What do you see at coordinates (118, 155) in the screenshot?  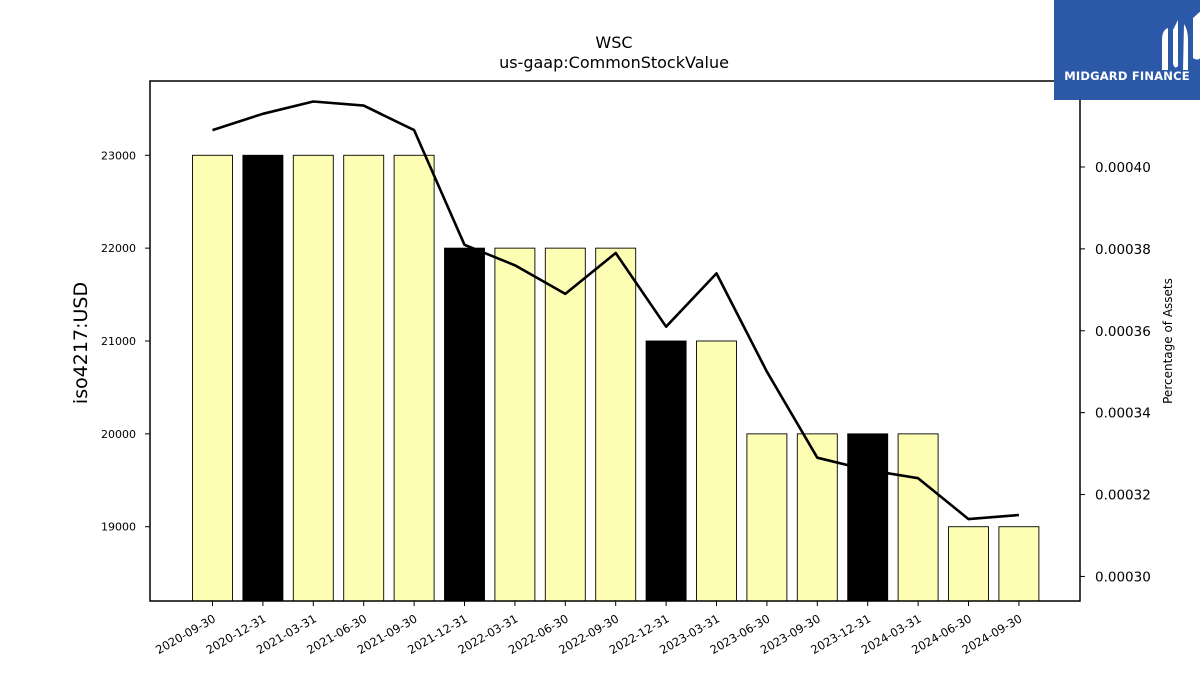 I see `y-tick-label: 23000` at bounding box center [118, 155].